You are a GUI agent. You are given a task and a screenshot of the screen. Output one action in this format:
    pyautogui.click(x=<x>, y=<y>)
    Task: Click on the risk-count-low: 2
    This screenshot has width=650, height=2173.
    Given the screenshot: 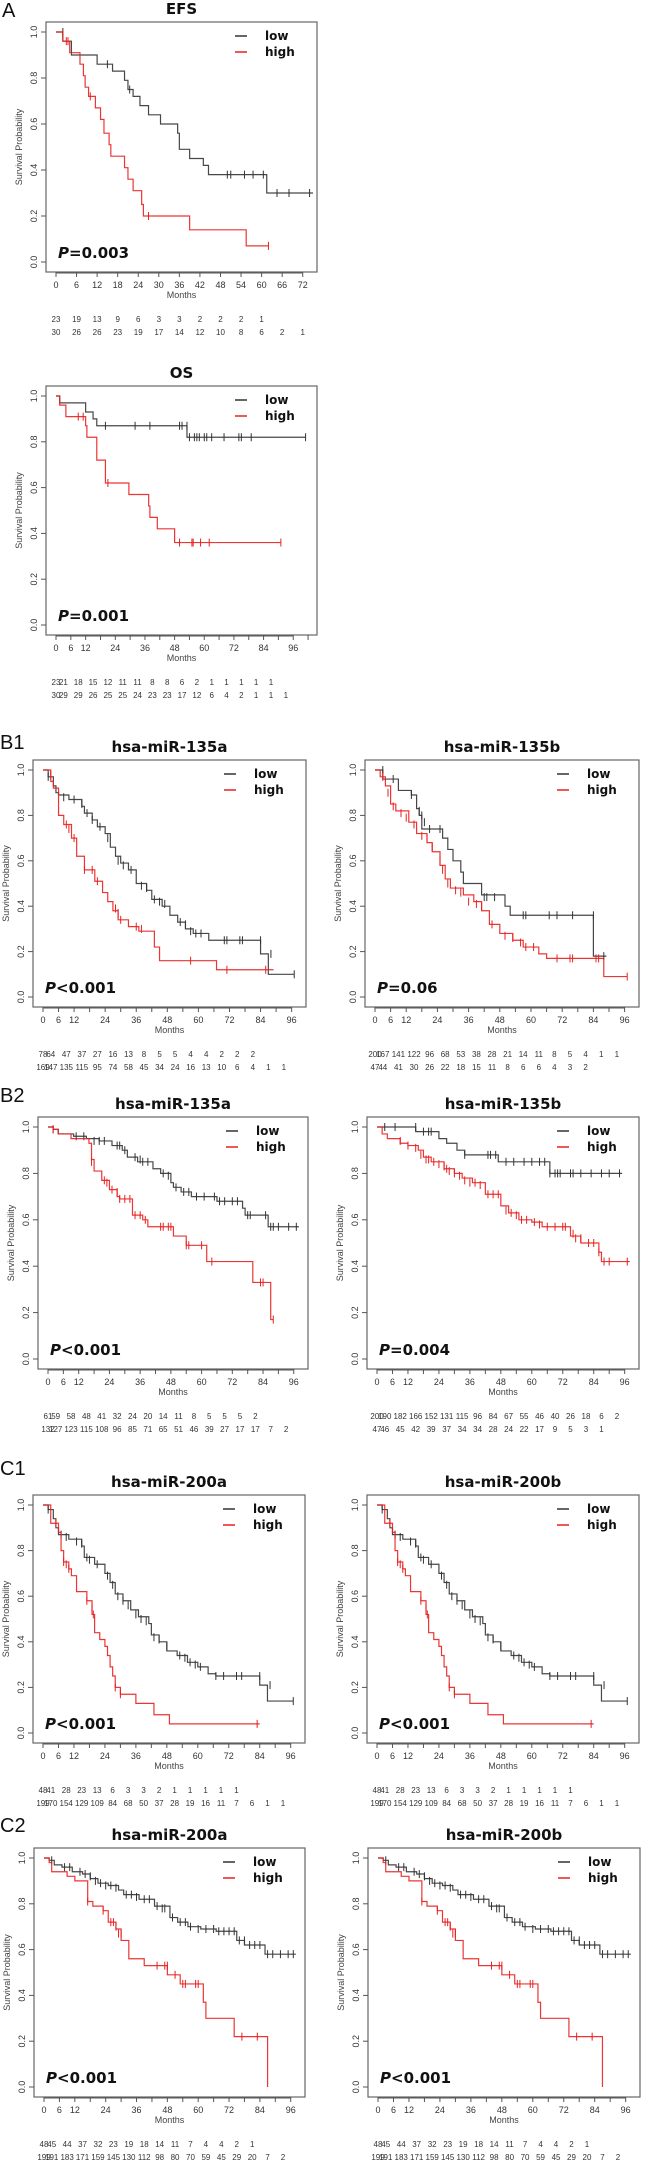 What is the action you would take?
    pyautogui.click(x=237, y=2144)
    